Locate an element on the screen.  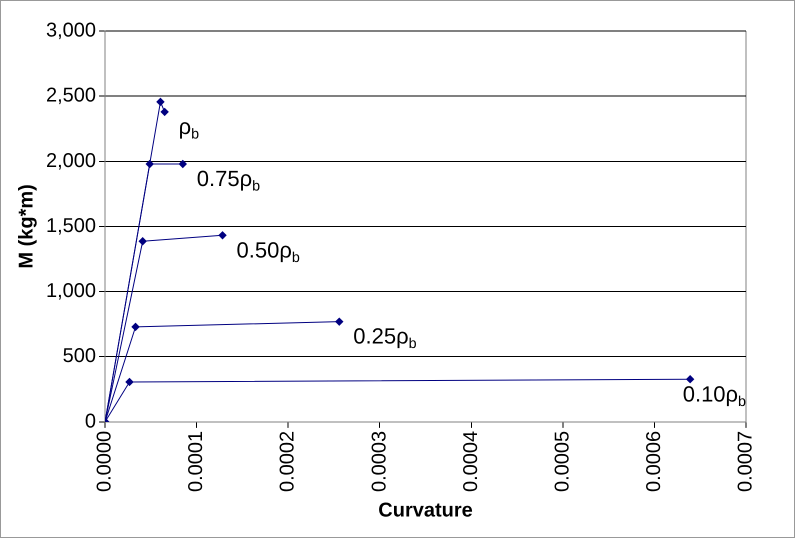
x-tick-label: 0.0001 is located at coordinates (196, 461).